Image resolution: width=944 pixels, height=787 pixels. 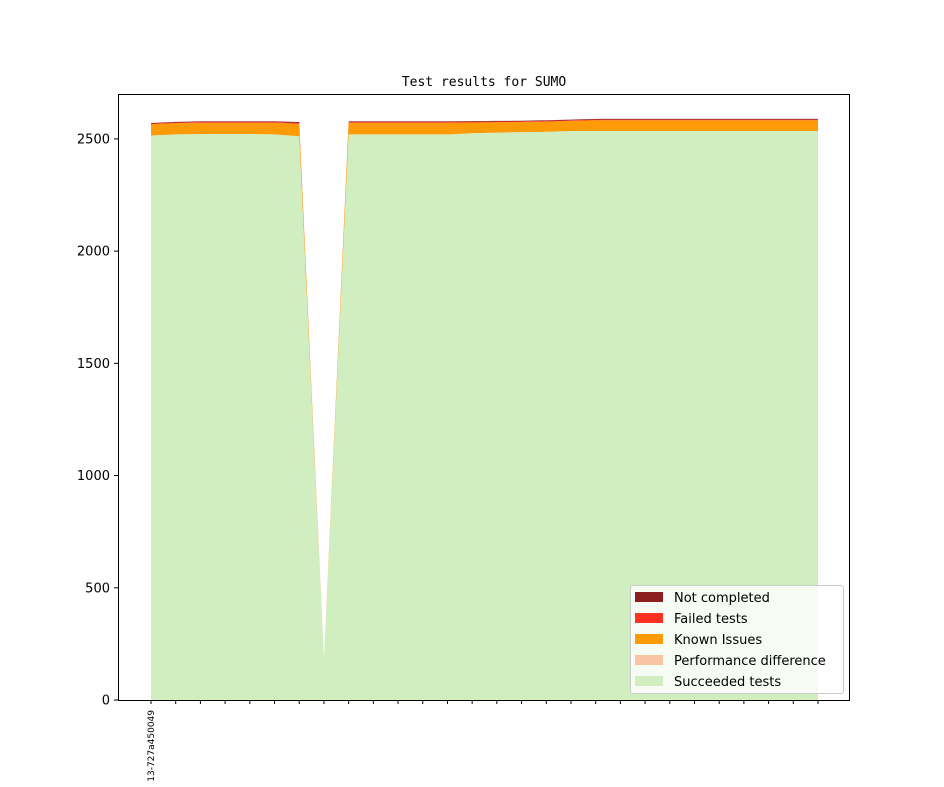 I want to click on legend-label-known-issues: Known Issues, so click(x=718, y=640).